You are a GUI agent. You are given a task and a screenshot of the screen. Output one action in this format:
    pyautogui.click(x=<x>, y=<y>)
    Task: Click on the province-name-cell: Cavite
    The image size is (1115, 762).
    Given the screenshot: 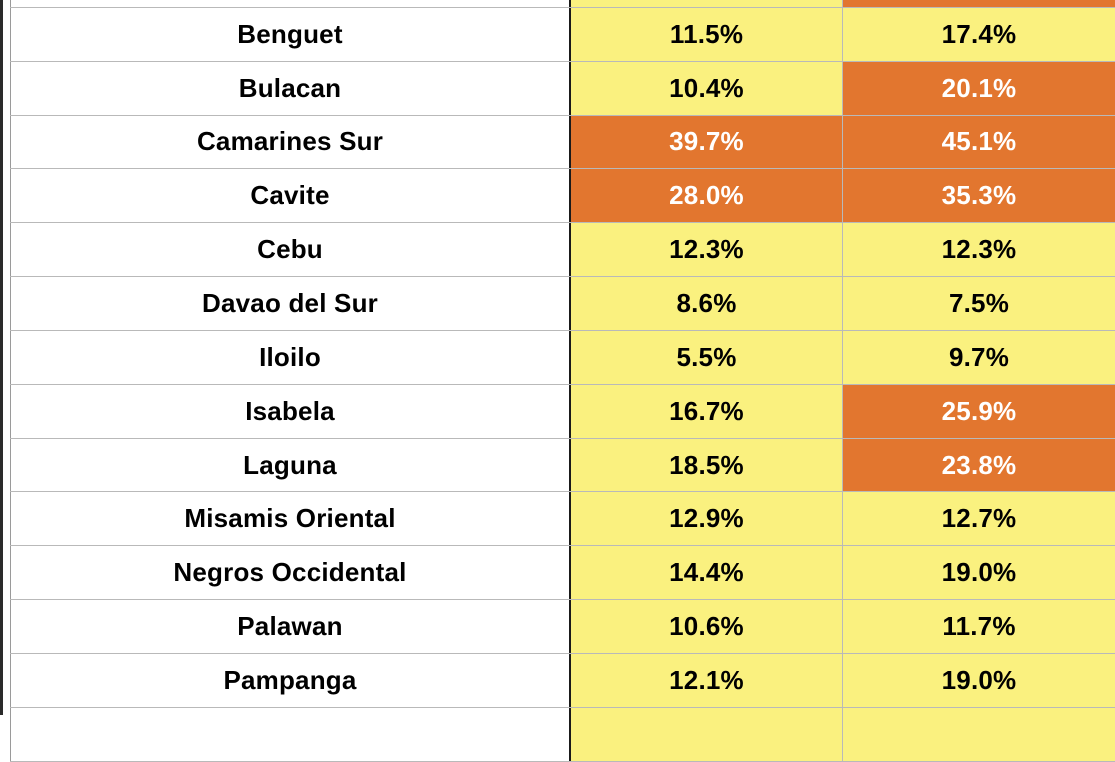 What is the action you would take?
    pyautogui.click(x=290, y=196)
    